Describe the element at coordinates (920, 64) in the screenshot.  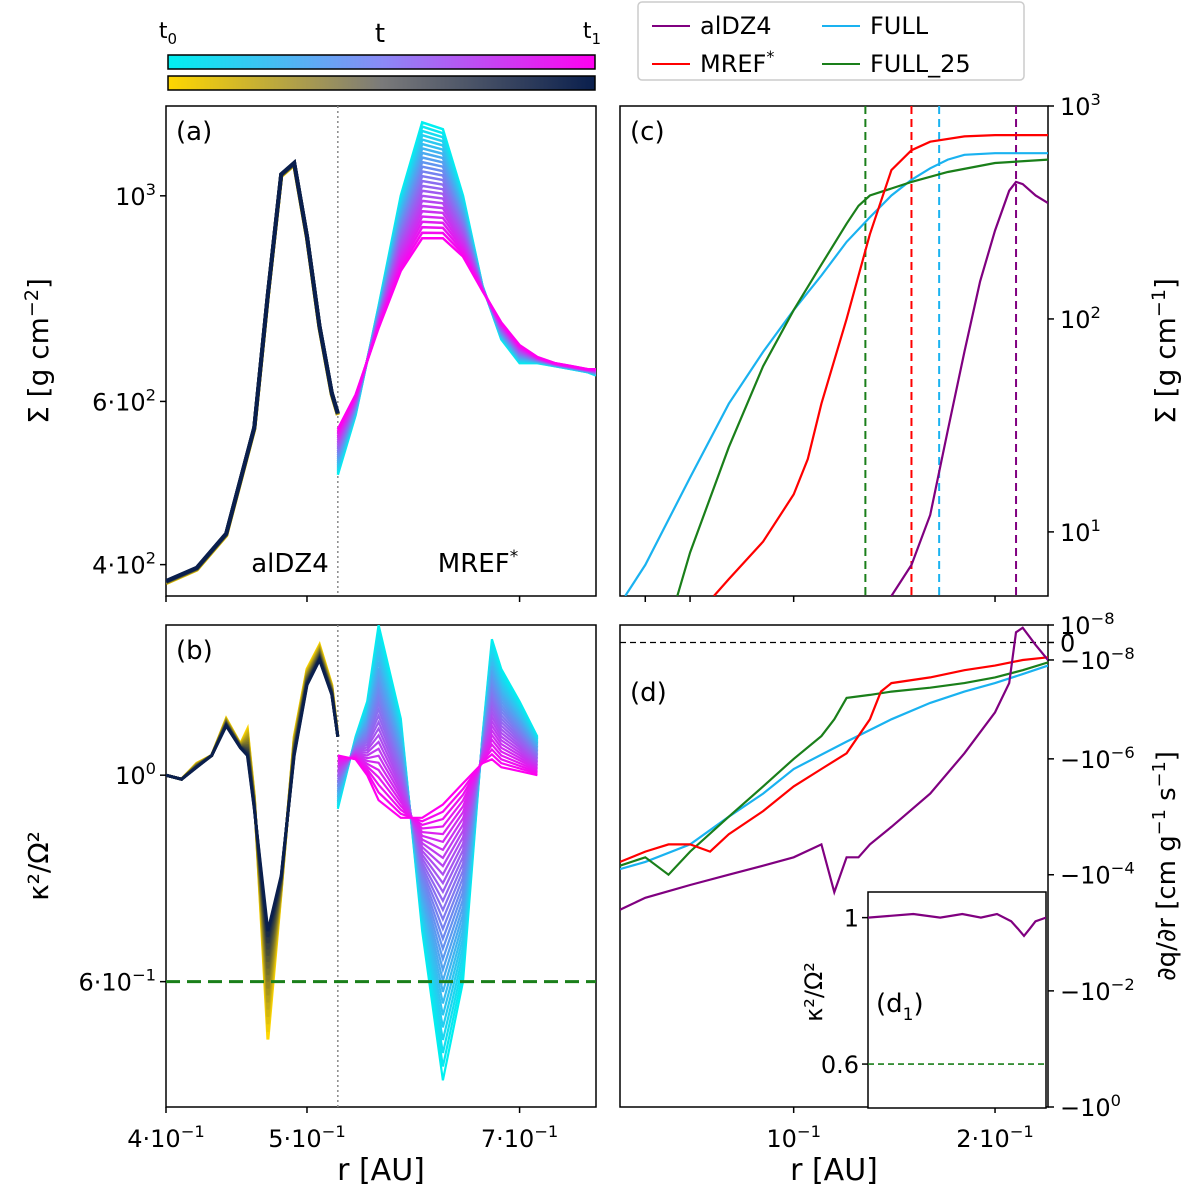
I see `legend-label-full-25: FULL_25` at that location.